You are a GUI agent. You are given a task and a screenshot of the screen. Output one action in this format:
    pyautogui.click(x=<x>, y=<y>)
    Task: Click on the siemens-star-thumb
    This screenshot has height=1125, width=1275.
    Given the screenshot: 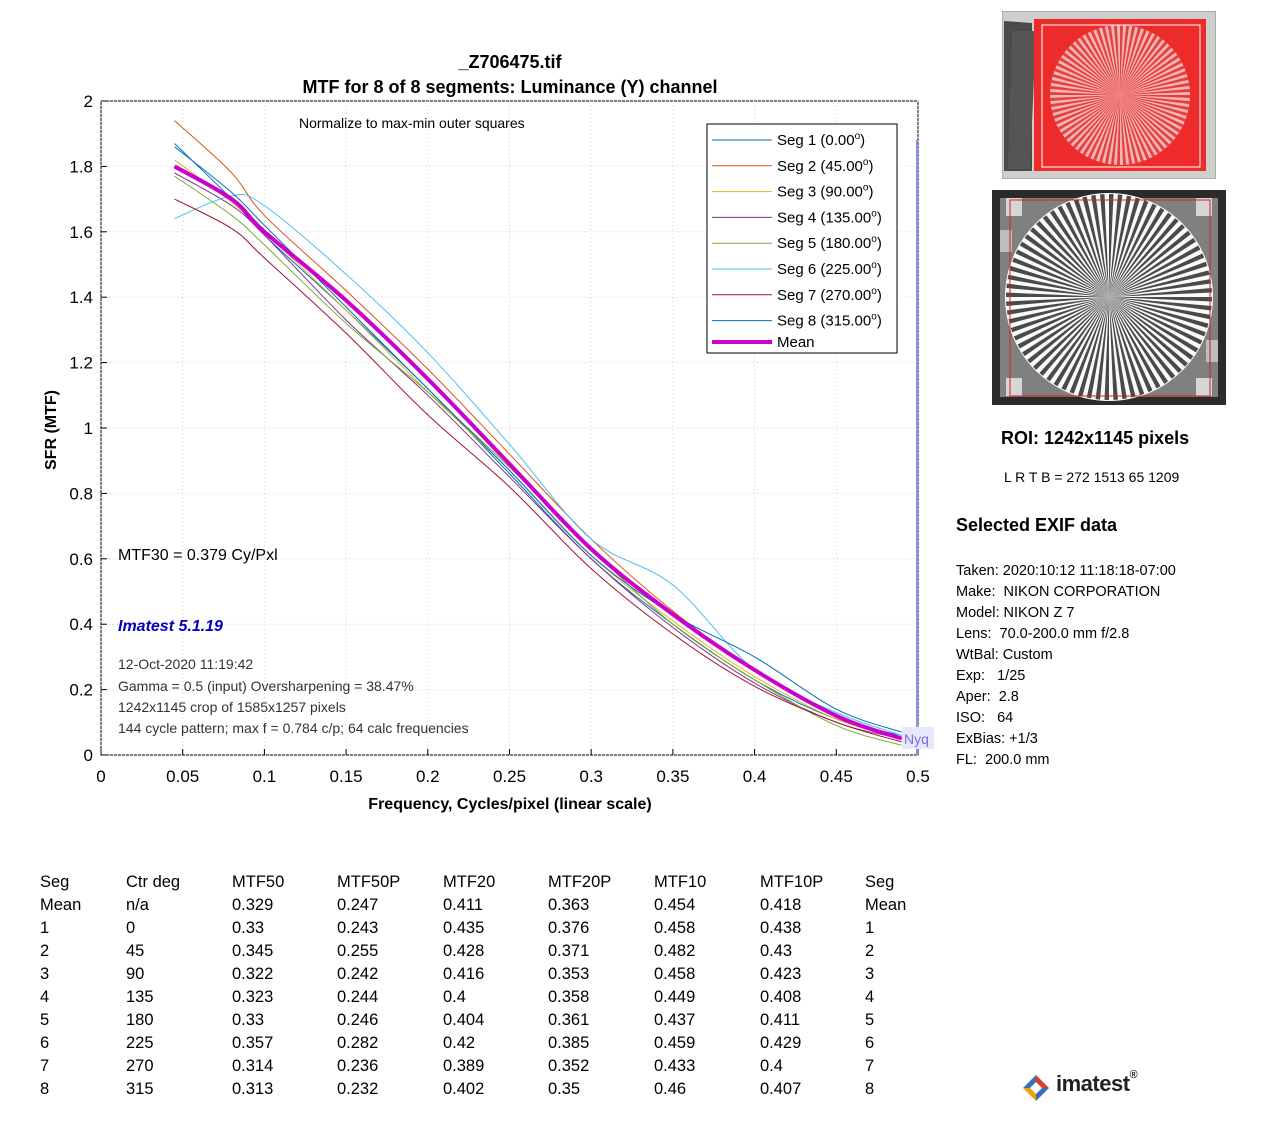 What is the action you would take?
    pyautogui.click(x=1120, y=95)
    